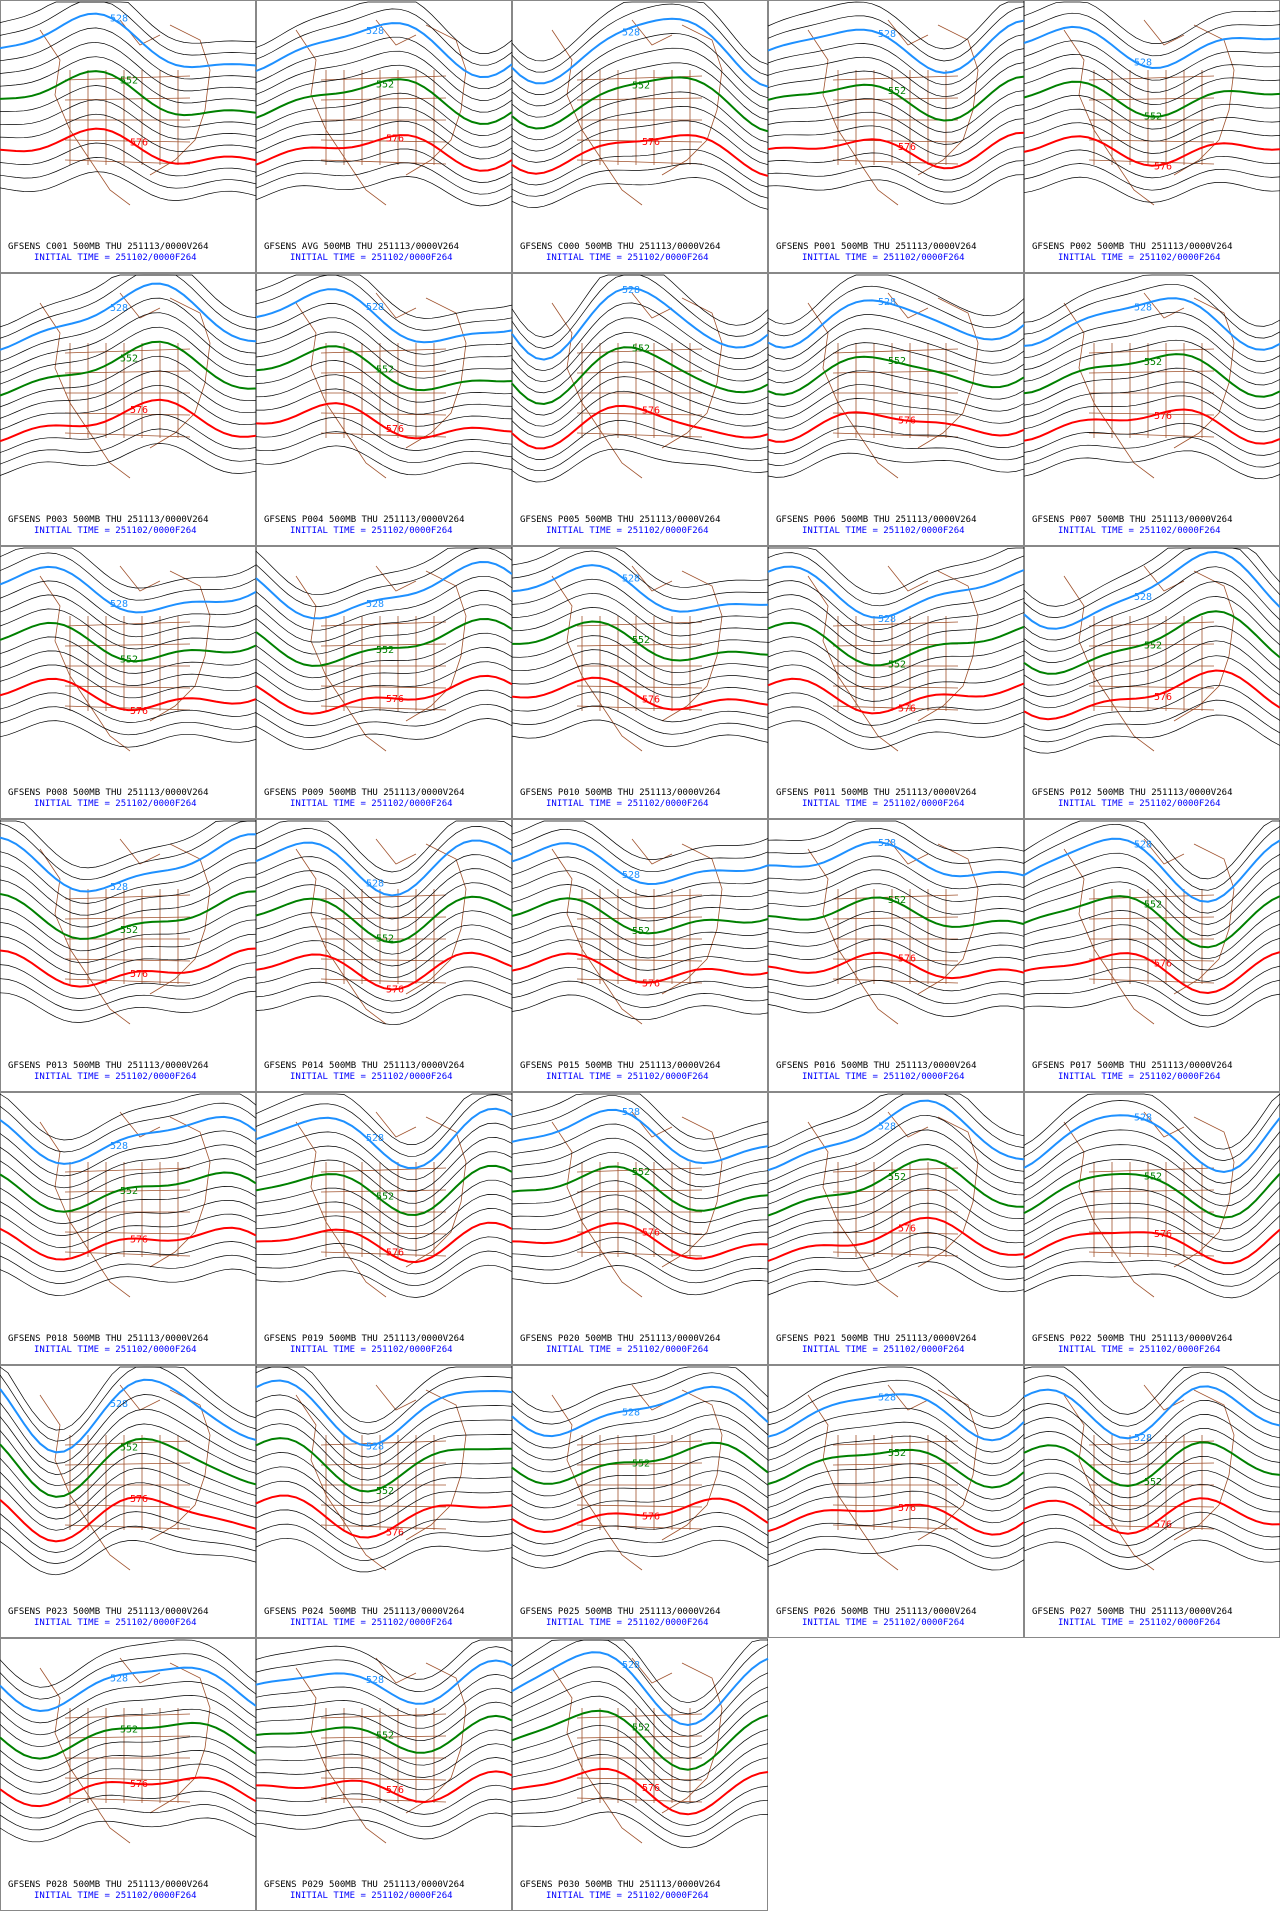 The height and width of the screenshot is (1911, 1280). Describe the element at coordinates (1132, 247) in the screenshot. I see `panel-title: GFSENS P002 500MB THU 251113/0000V264` at that location.